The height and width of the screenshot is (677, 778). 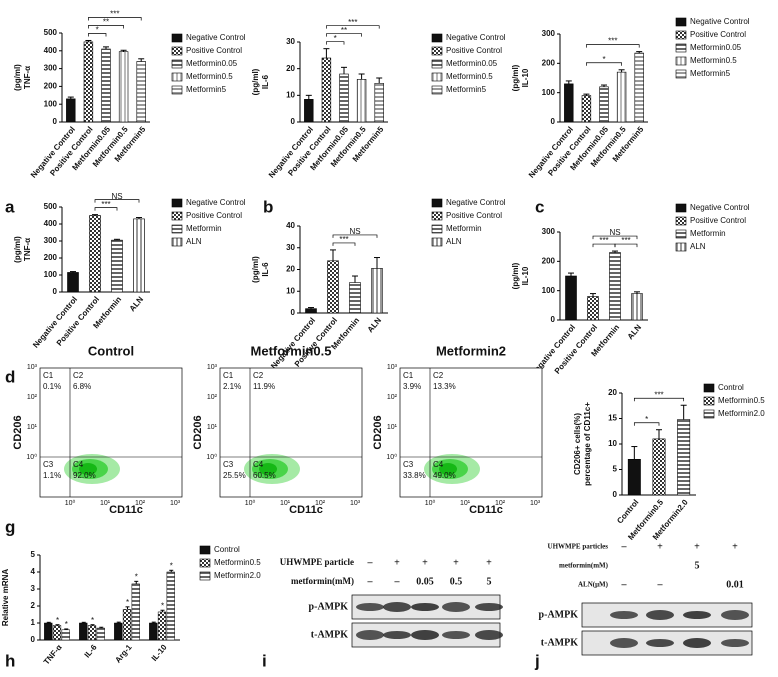 What do you see at coordinates (51, 32) in the screenshot?
I see `y-tick-label: 500` at bounding box center [51, 32].